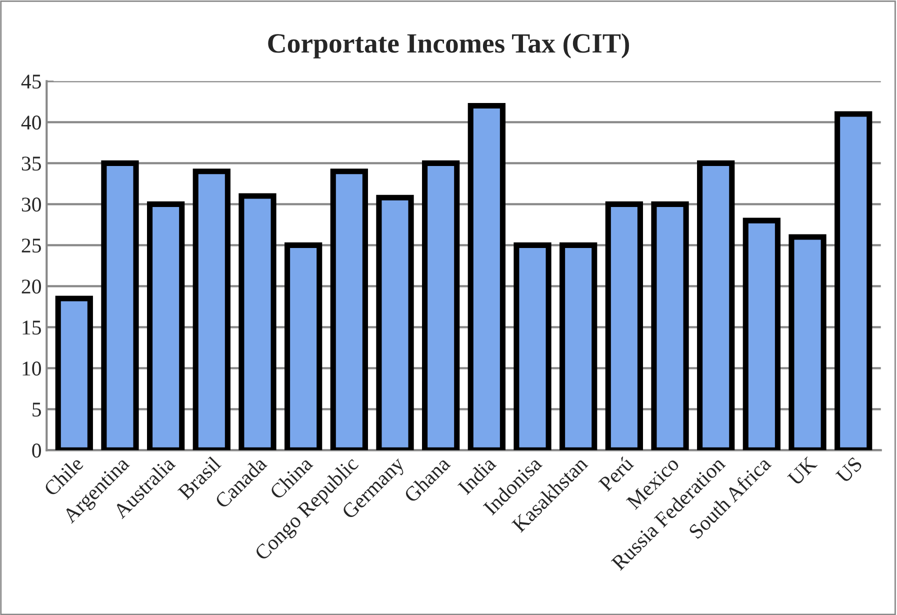 Image resolution: width=897 pixels, height=615 pixels. What do you see at coordinates (31, 287) in the screenshot?
I see `y-tick-label: 20` at bounding box center [31, 287].